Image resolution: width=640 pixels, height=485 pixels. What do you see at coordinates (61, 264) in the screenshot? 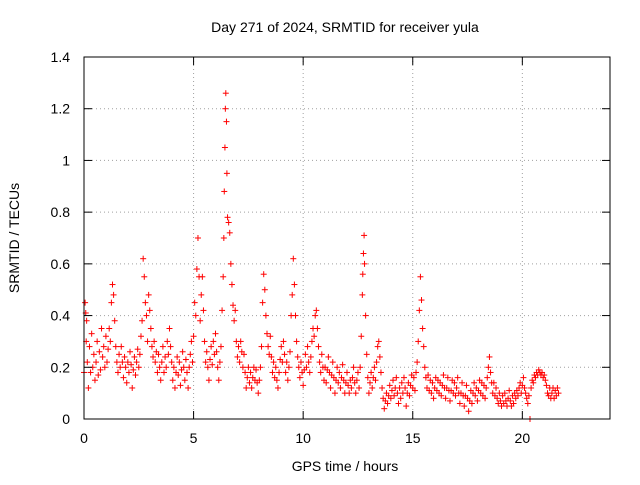
I see `y-tick-label: 0.6` at bounding box center [61, 264].